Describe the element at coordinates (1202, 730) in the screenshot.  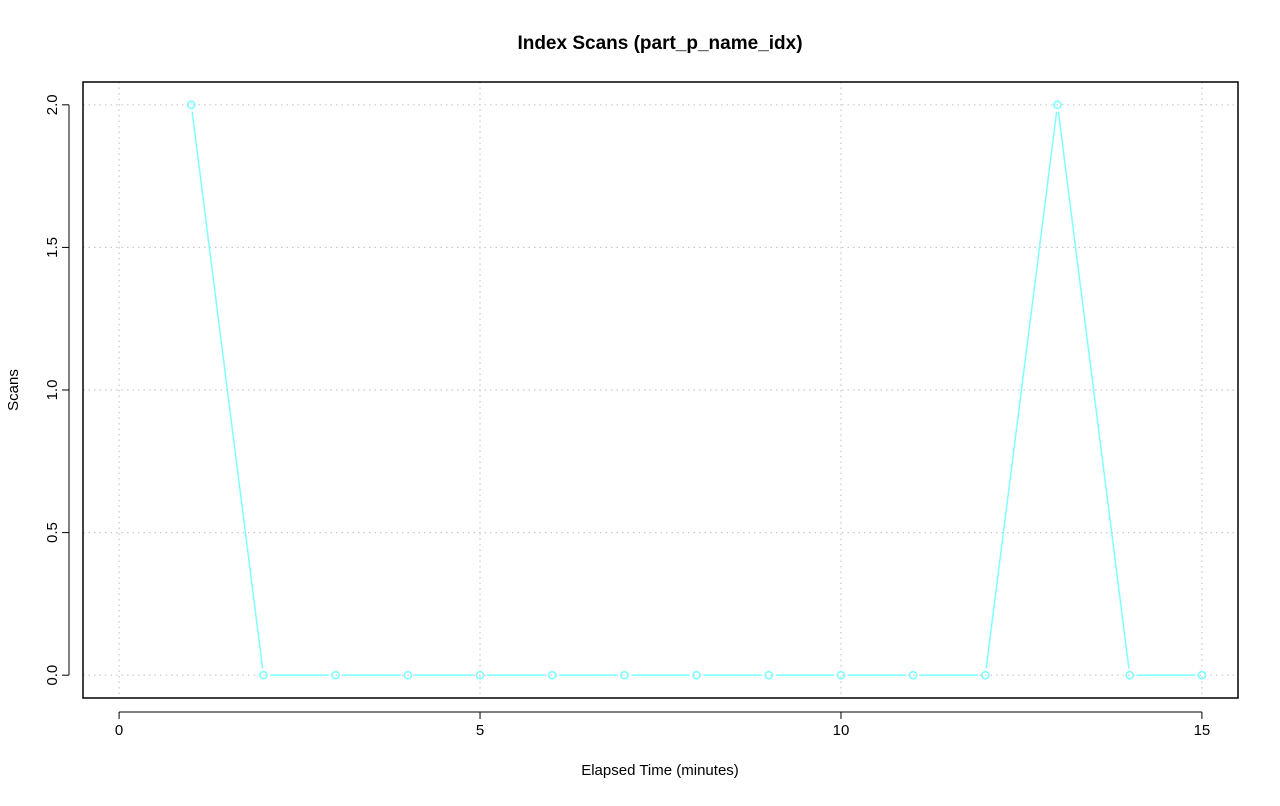
I see `x-tick-label: 15` at that location.